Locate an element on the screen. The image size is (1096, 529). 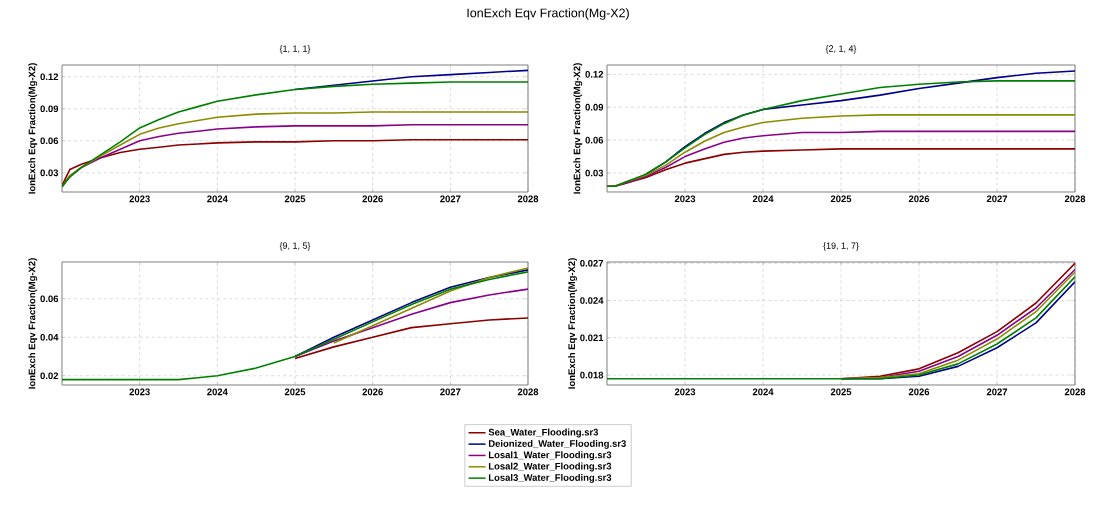
y-tick-label: 0.018 is located at coordinates (592, 375).